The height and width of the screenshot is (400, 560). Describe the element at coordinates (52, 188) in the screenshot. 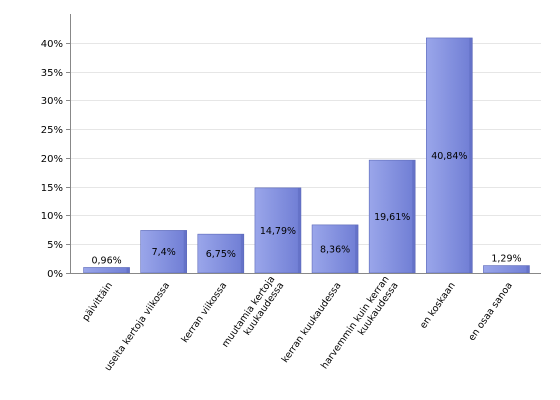

I see `y-tick-label: 15%` at that location.